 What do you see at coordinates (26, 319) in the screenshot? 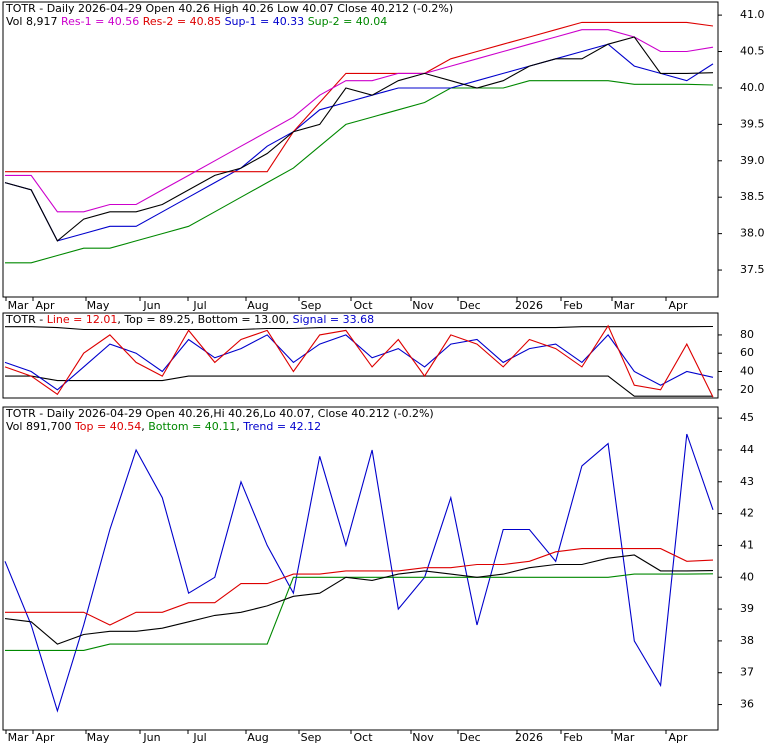
I see `header-part: TOTR -` at bounding box center [26, 319].